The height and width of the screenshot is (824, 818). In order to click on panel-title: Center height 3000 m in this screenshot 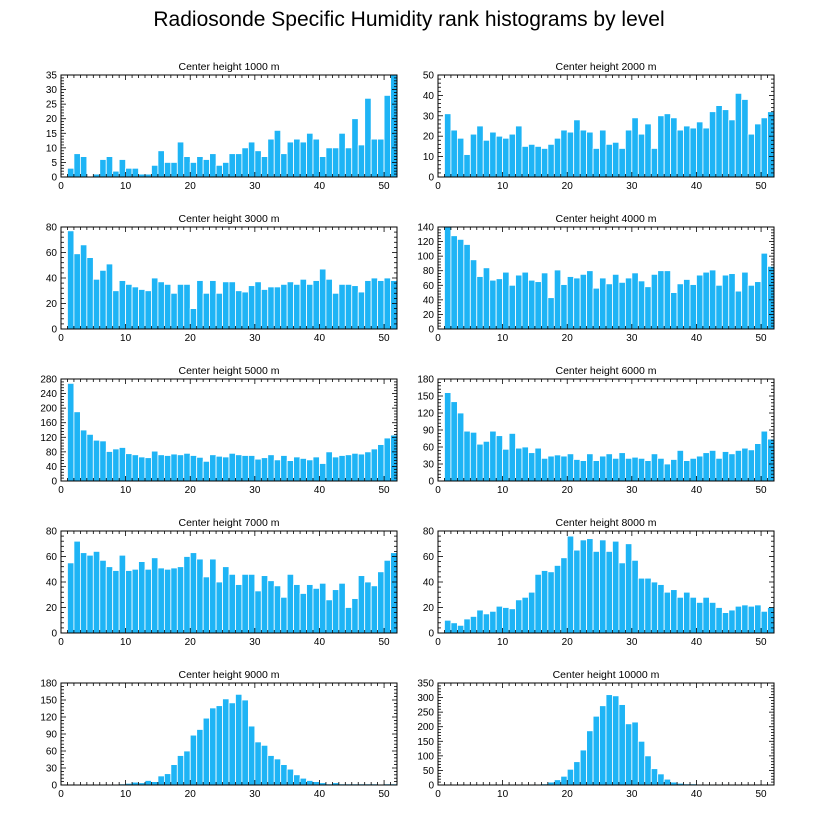, I will do `click(229, 219)`.